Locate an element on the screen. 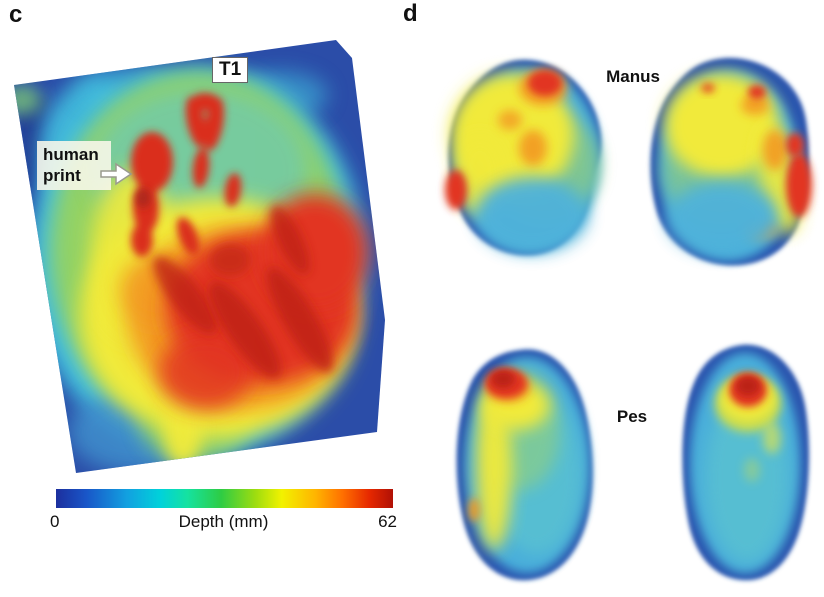 The image size is (824, 597). colorbar-axis-label: Depth (mm) is located at coordinates (223, 521).